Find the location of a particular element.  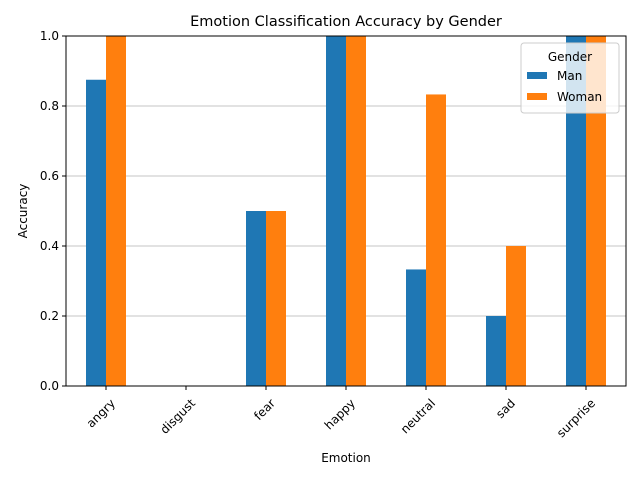

y-tick-label: 0.8 is located at coordinates (49, 106).